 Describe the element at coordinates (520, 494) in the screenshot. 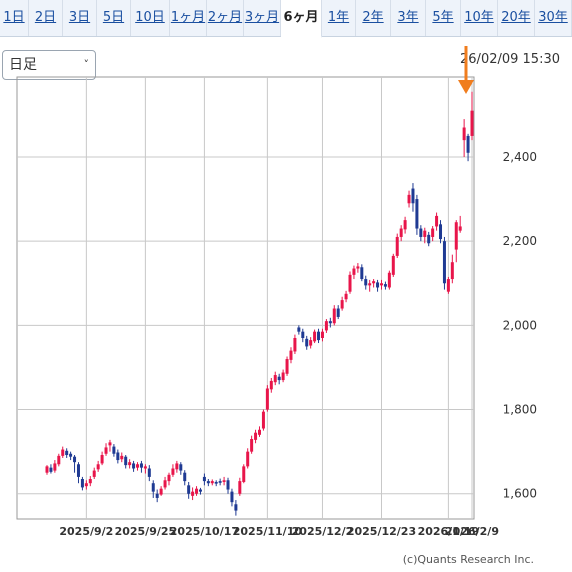

I see `y-tick-label: 1,600` at that location.